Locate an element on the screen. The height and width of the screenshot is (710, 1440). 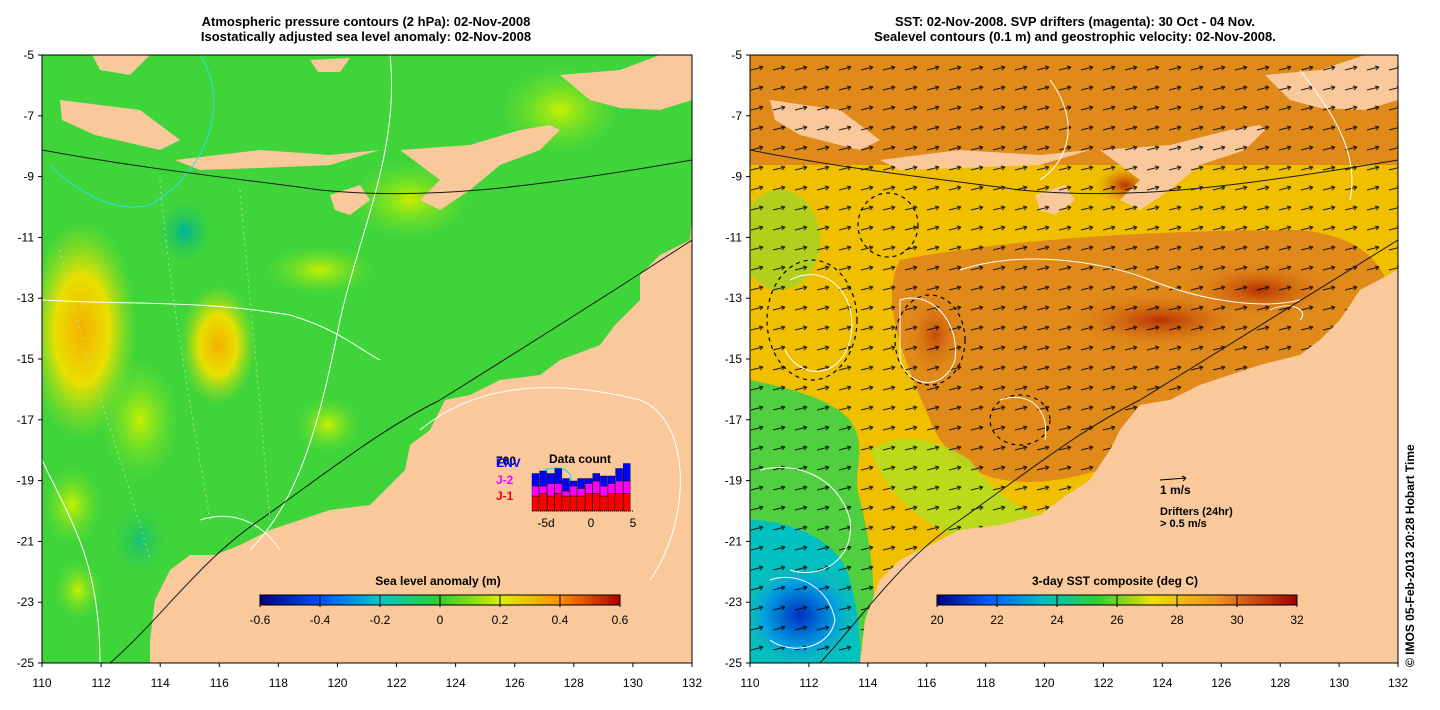
legend-j1: J-1 is located at coordinates (505, 496).